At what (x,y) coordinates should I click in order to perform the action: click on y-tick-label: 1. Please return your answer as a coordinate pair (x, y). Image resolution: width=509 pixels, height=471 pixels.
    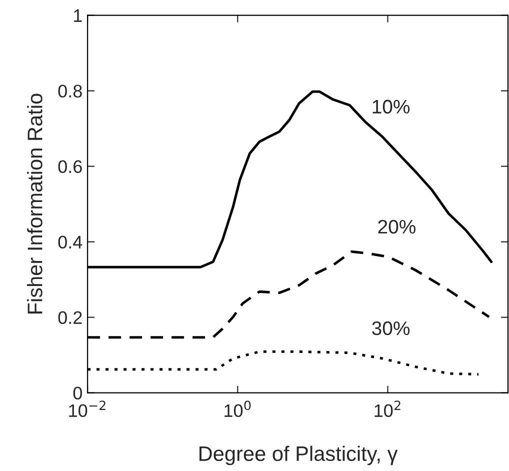
    Looking at the image, I should click on (78, 15).